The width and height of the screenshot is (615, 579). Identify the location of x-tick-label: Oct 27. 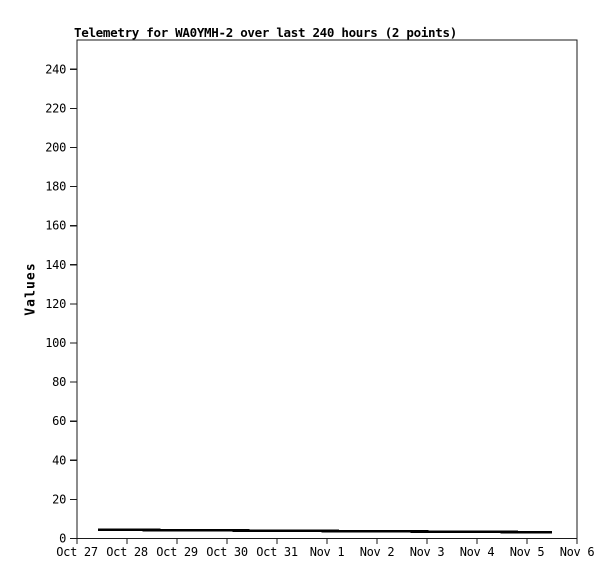
(77, 552).